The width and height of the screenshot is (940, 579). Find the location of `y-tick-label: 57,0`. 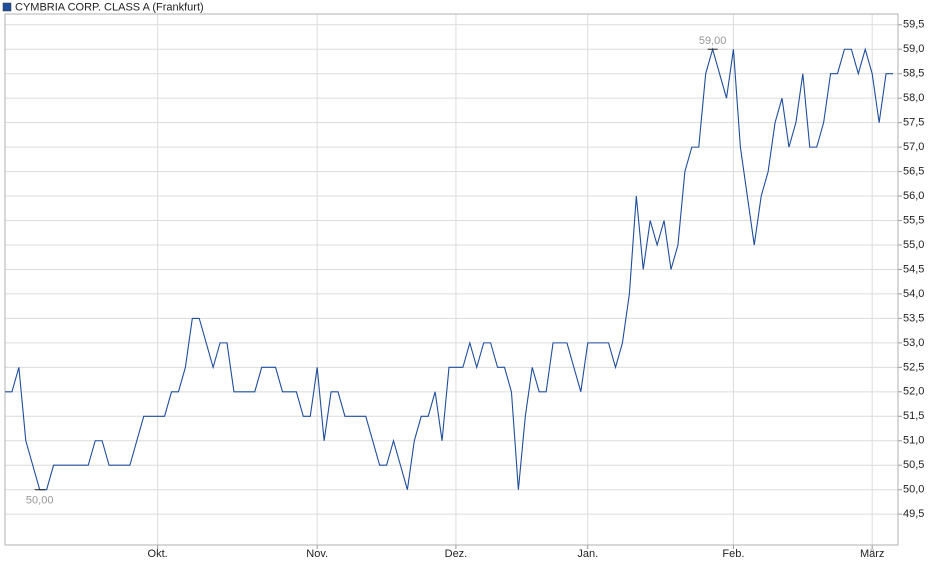

y-tick-label: 57,0 is located at coordinates (913, 147).